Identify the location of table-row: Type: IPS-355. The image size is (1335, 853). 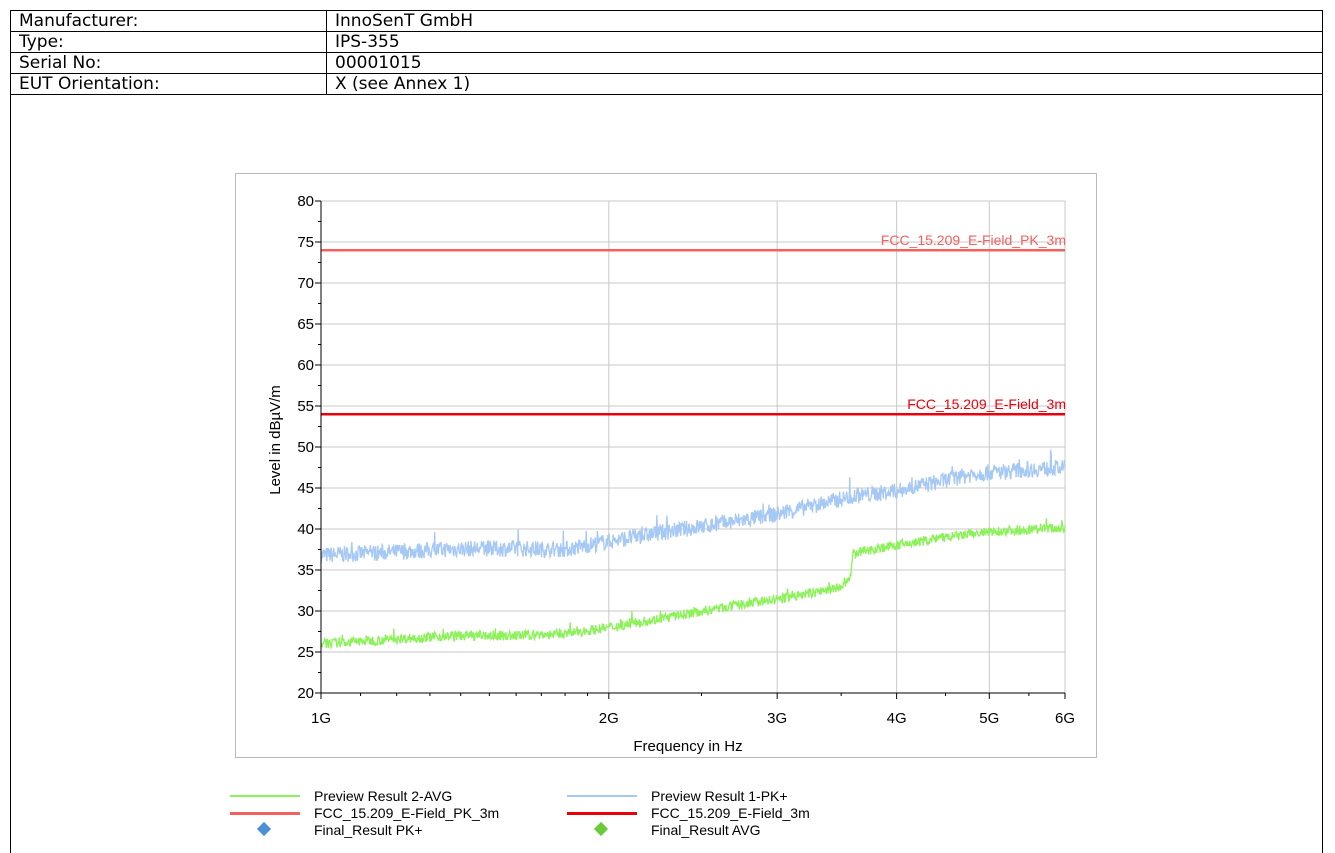
(666, 42).